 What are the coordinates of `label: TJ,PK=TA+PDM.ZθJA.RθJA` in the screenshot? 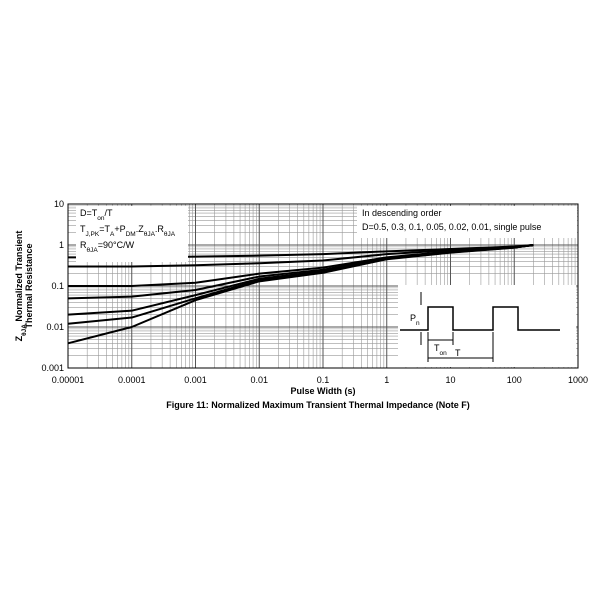 It's located at (128, 231).